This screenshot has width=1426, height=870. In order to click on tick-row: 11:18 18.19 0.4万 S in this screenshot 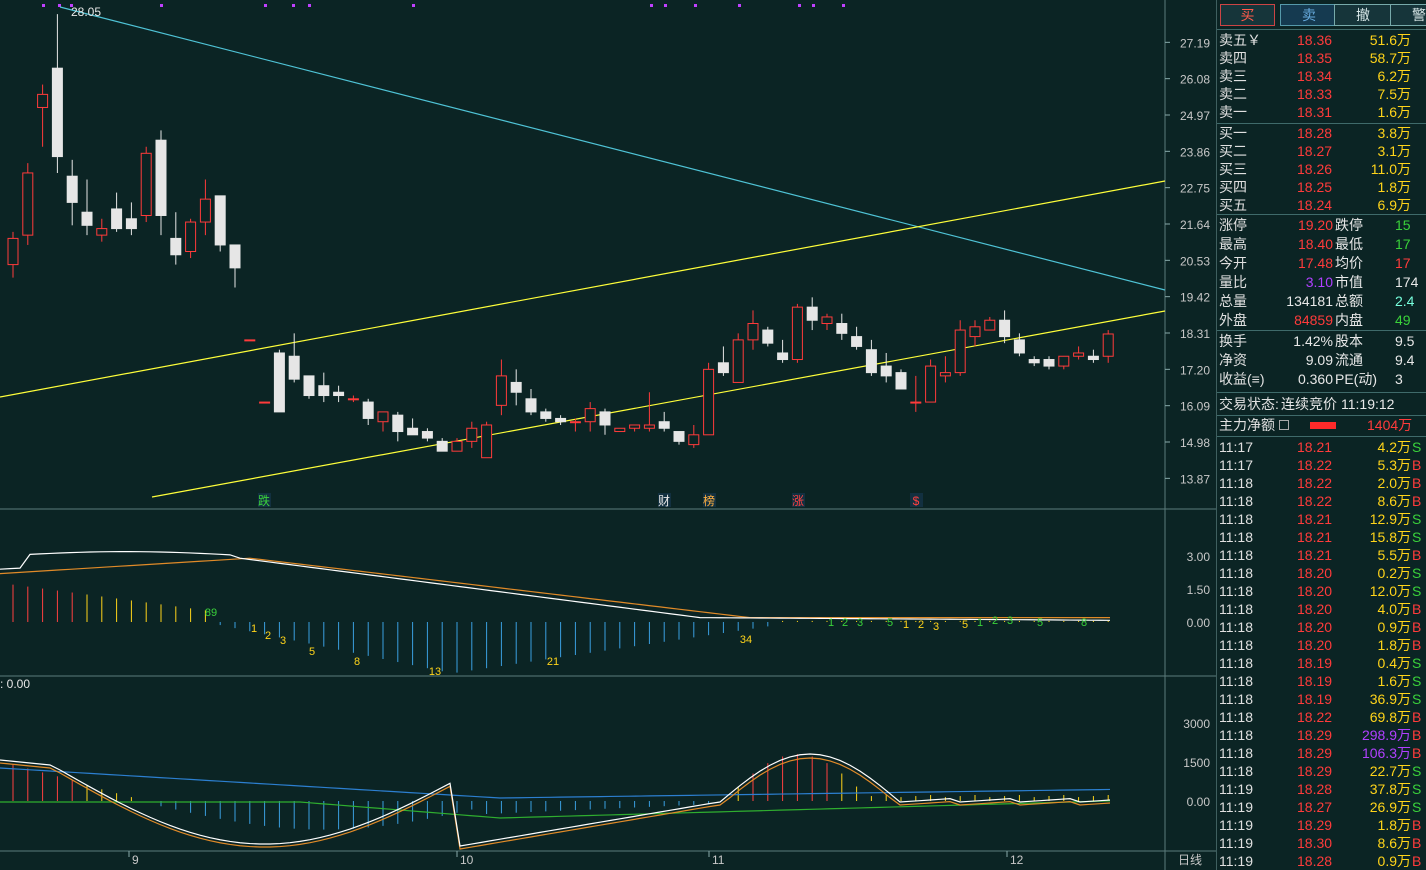, I will do `click(1321, 663)`.